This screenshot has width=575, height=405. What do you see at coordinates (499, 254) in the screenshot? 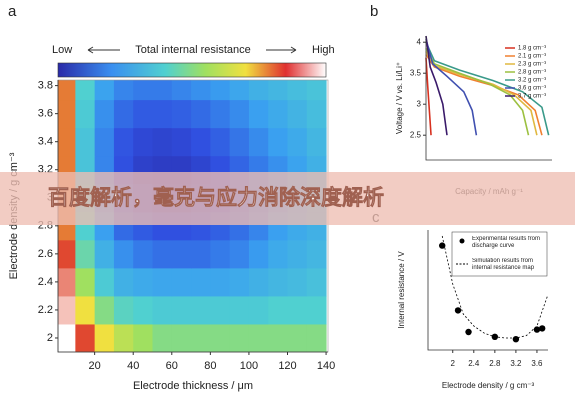
I see `legend-box` at bounding box center [499, 254].